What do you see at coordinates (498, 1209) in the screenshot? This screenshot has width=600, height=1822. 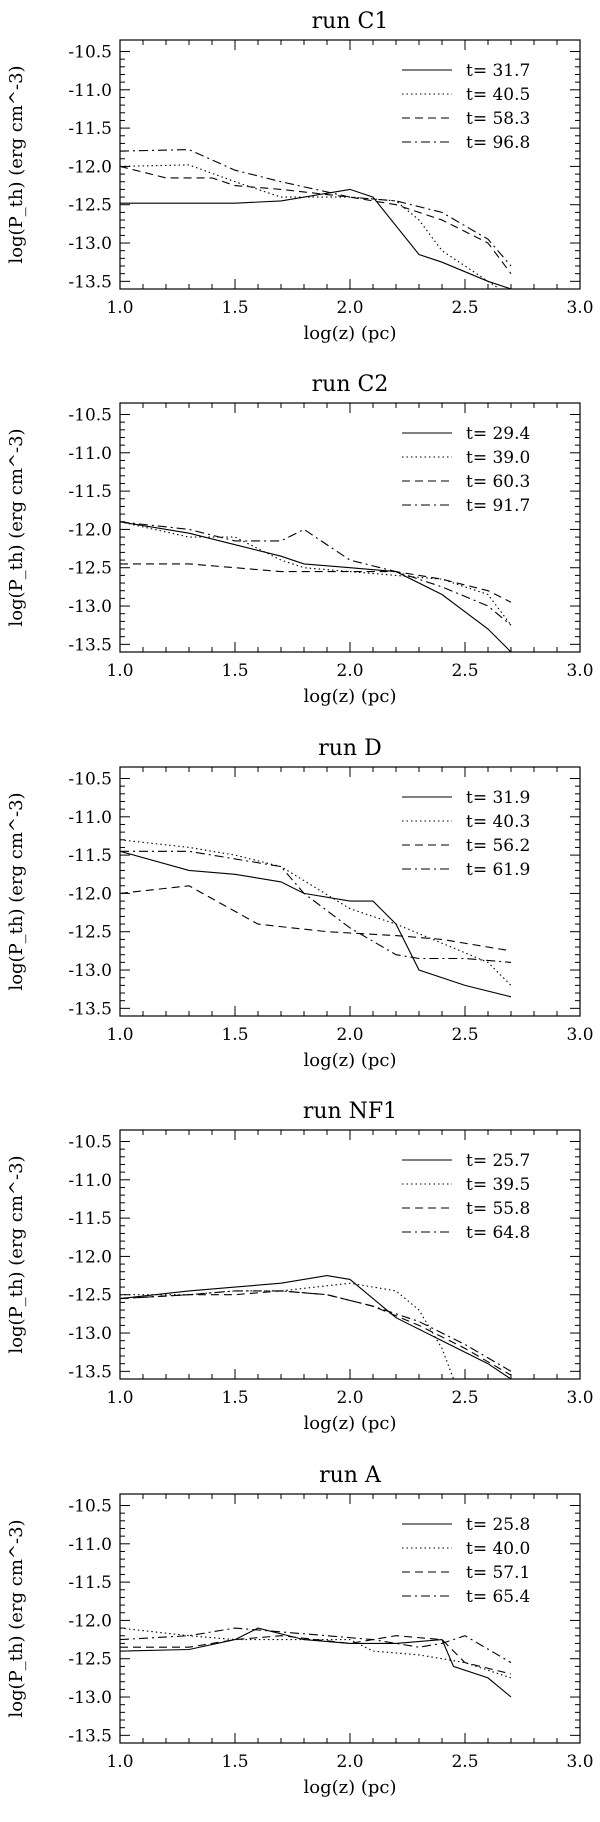 I see `legend-label: t= 55.8` at bounding box center [498, 1209].